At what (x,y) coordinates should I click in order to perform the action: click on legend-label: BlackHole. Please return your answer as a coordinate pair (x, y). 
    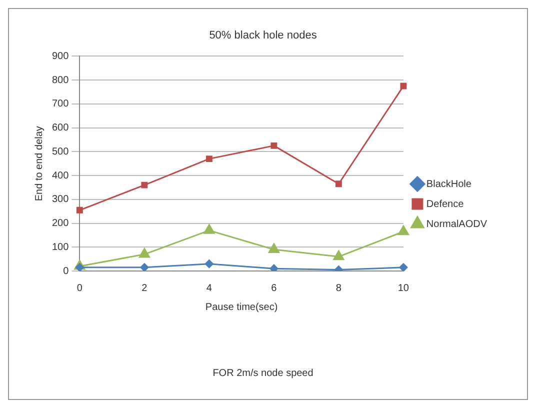
    Looking at the image, I should click on (449, 184).